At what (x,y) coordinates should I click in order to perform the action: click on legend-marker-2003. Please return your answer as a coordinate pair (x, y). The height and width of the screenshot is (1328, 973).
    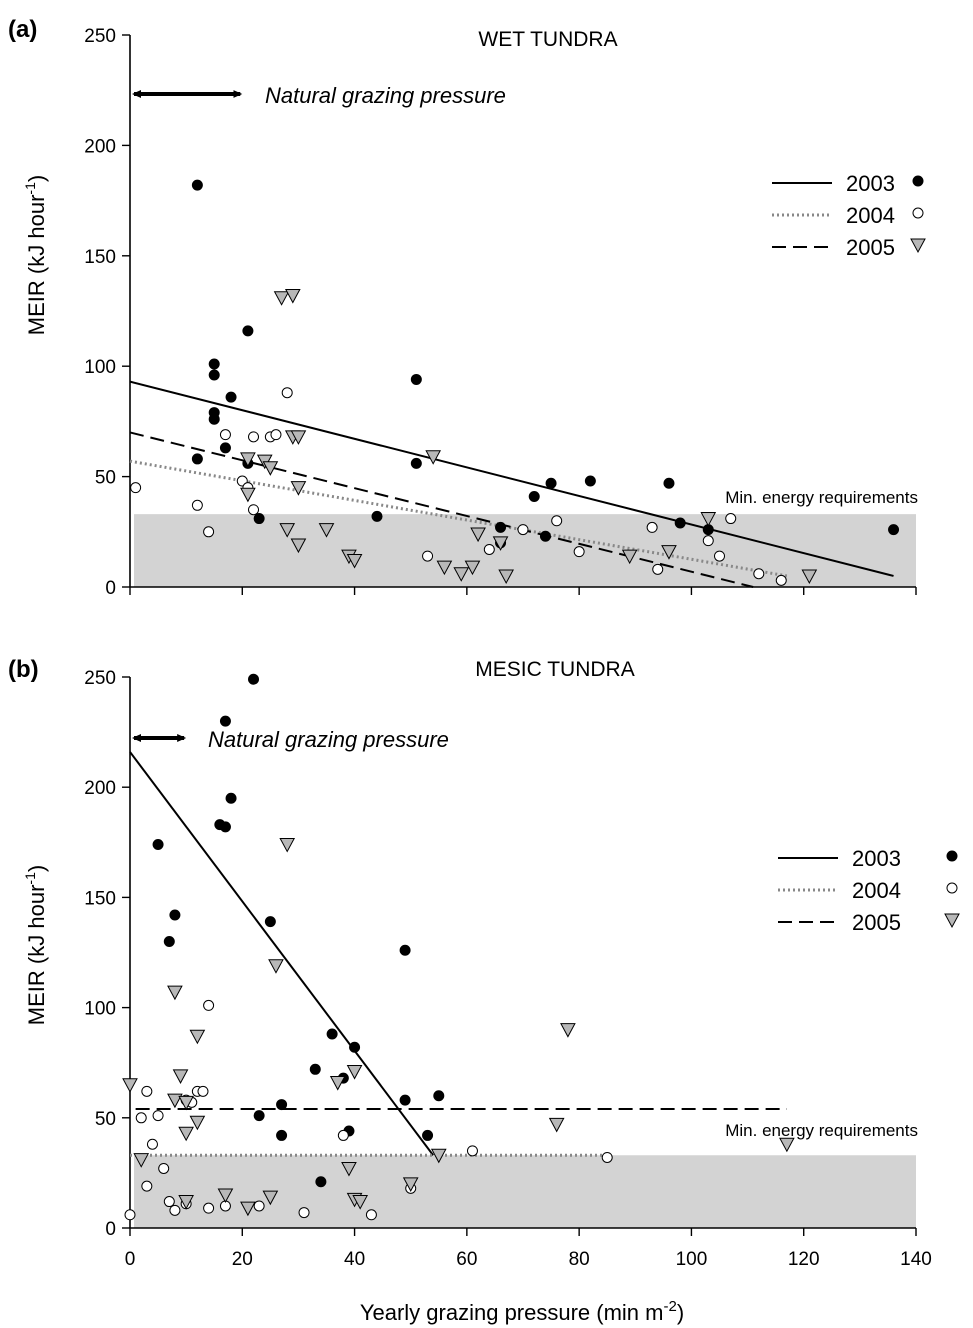
    Looking at the image, I should click on (952, 856).